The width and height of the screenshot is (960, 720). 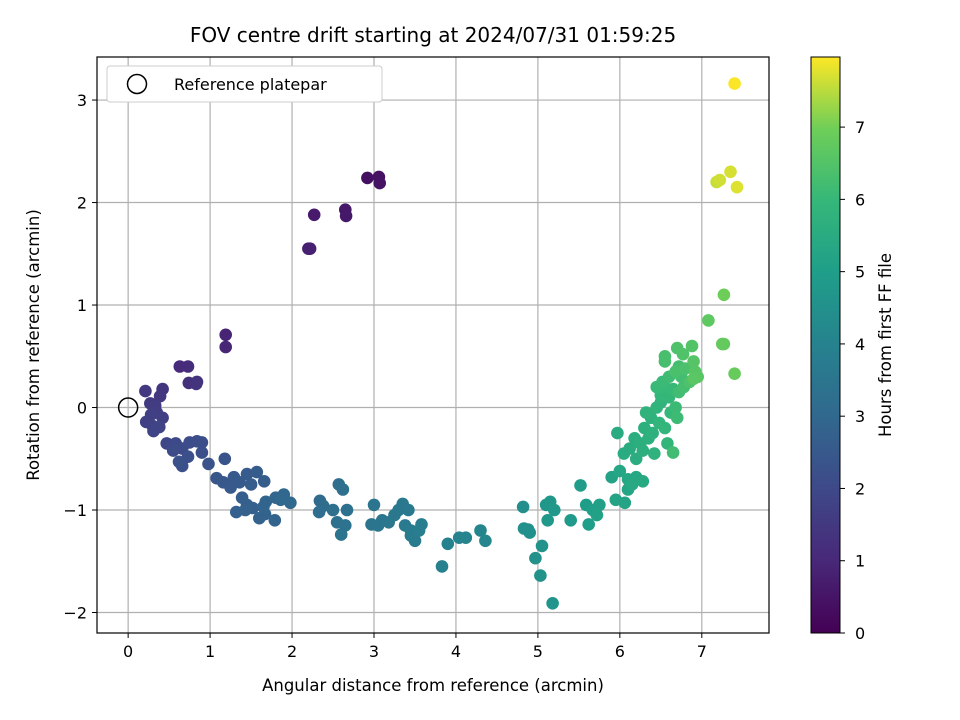 I want to click on x-tick-label: 2, so click(x=292, y=651).